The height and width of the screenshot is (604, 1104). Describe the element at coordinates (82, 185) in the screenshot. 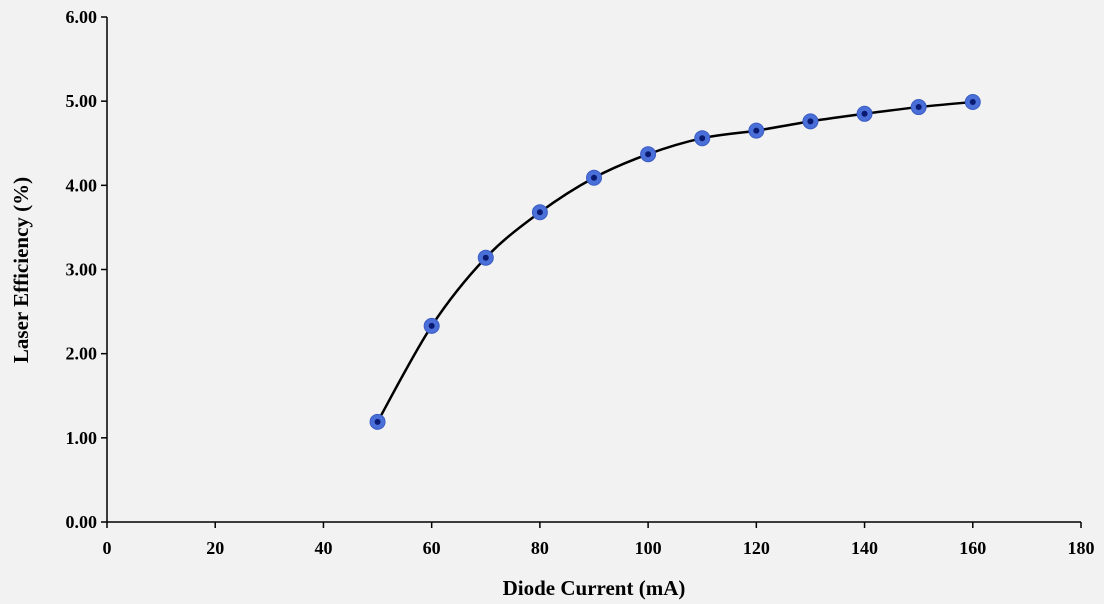

I see `y-tick-label: 4.00` at that location.